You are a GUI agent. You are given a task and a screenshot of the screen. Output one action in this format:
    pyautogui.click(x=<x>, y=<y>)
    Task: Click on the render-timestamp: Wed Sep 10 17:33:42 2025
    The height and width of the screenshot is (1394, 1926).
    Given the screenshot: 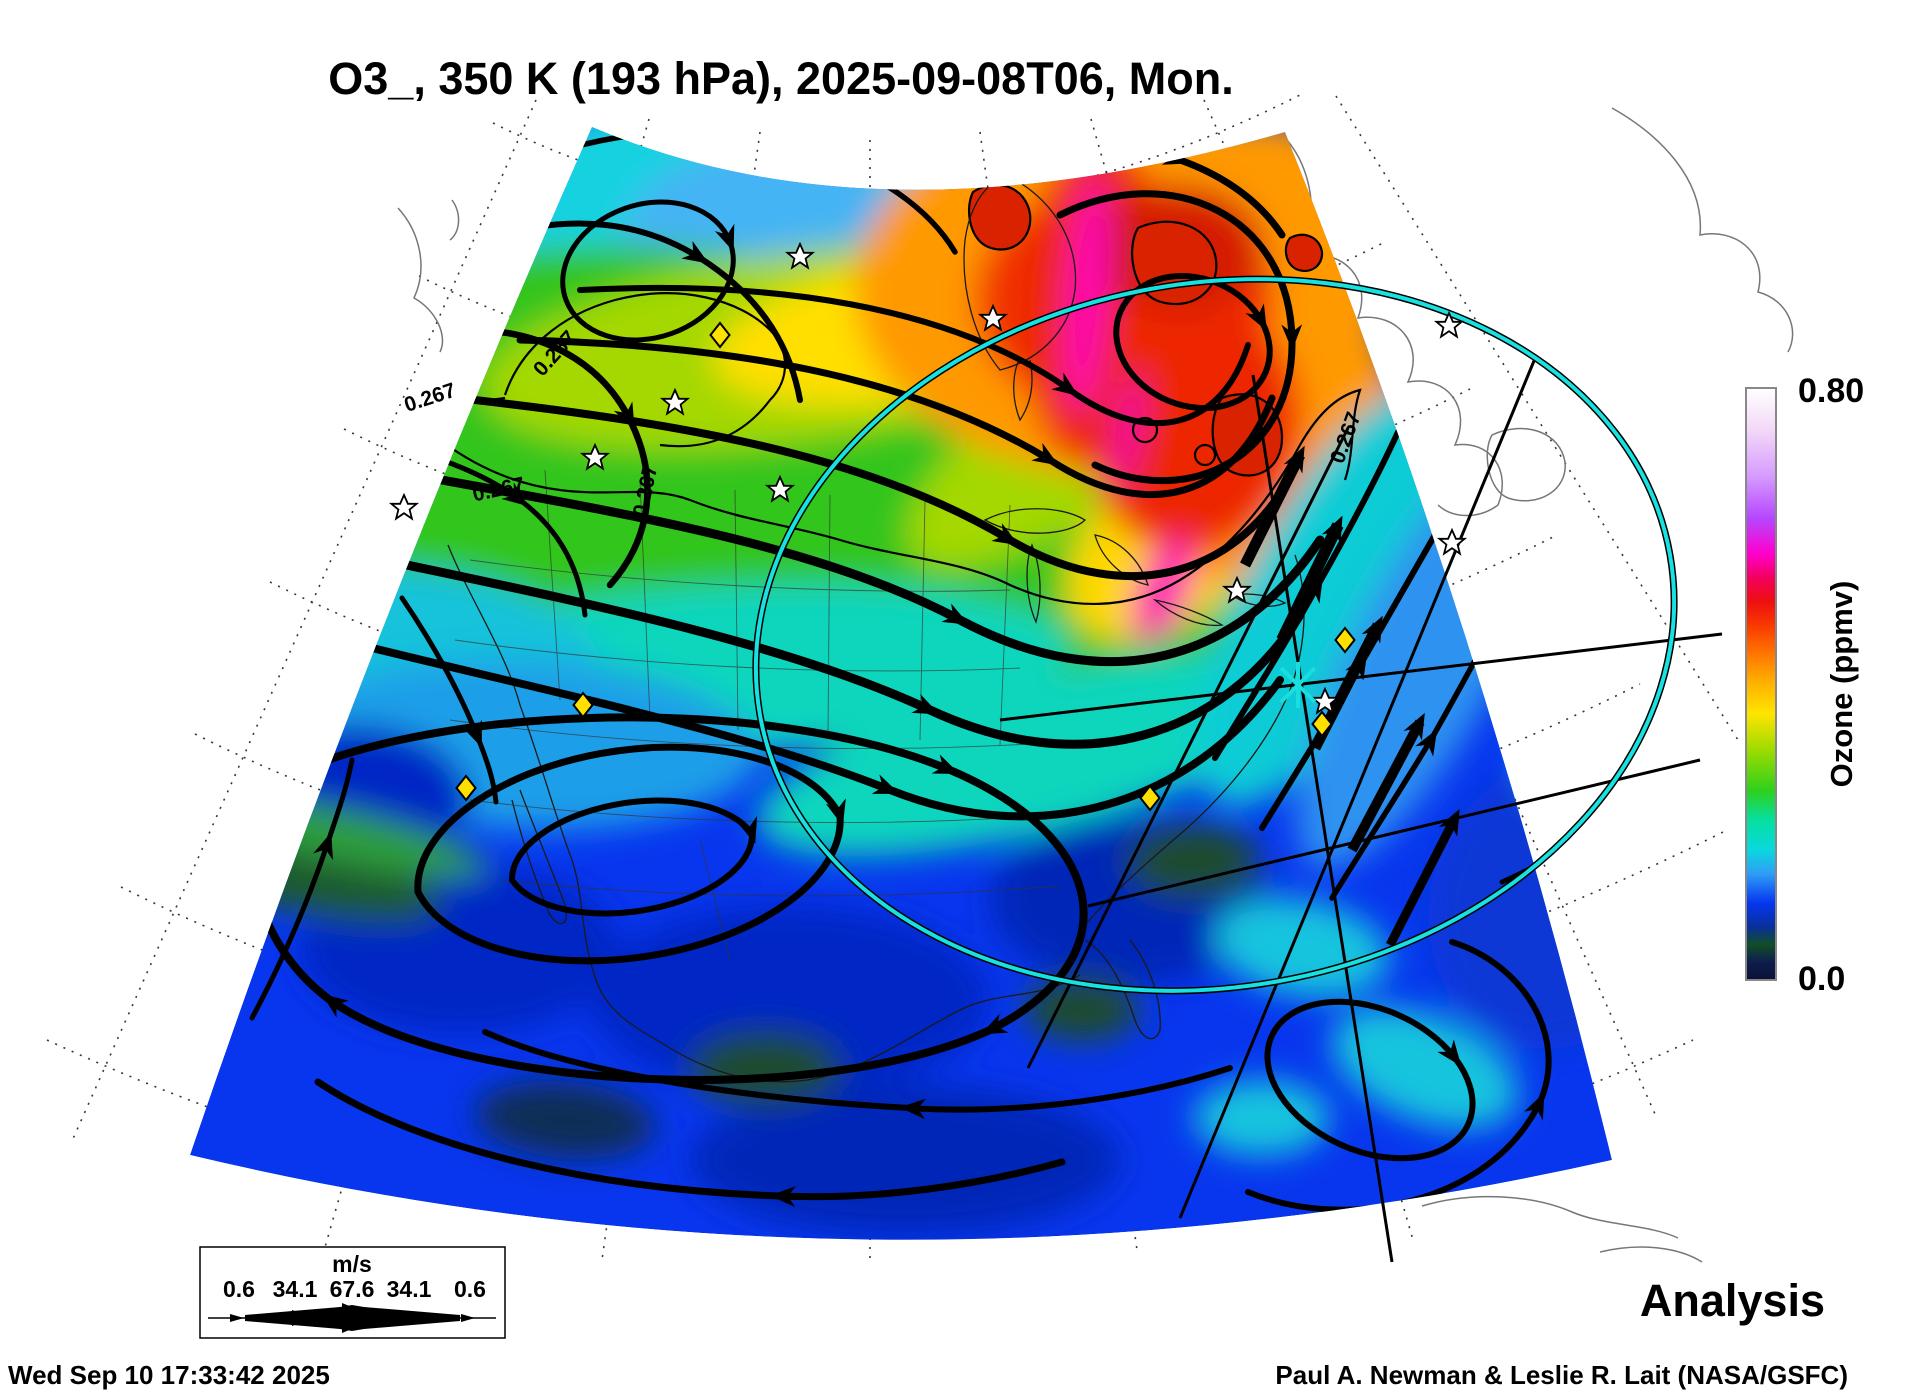 What is the action you would take?
    pyautogui.click(x=169, y=1375)
    